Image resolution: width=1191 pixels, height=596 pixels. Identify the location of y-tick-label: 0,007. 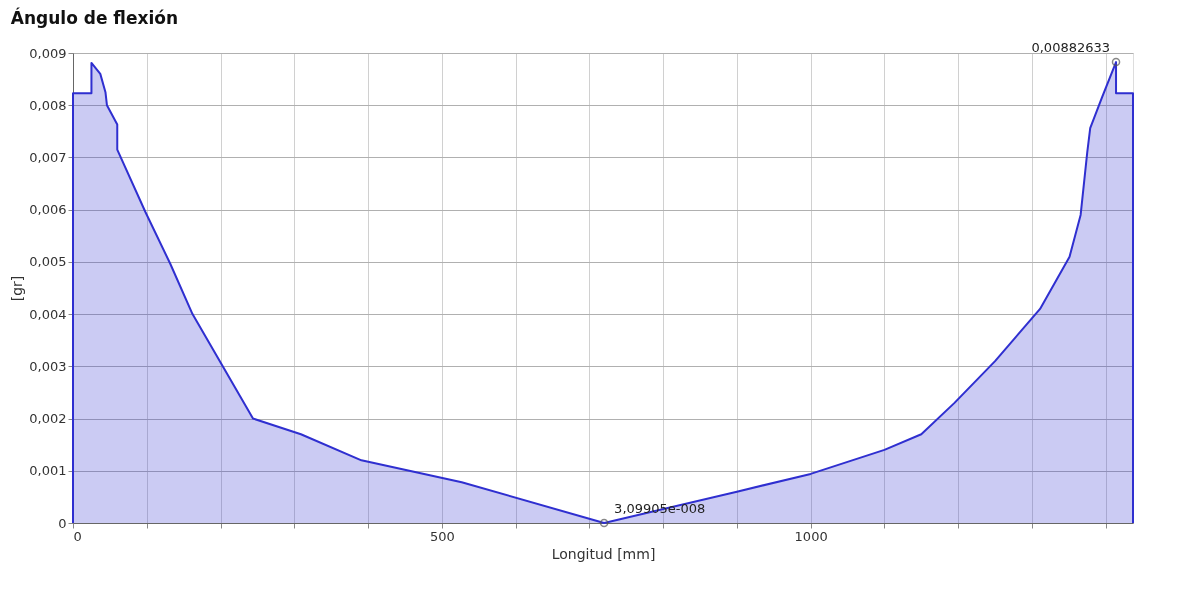
(48, 157).